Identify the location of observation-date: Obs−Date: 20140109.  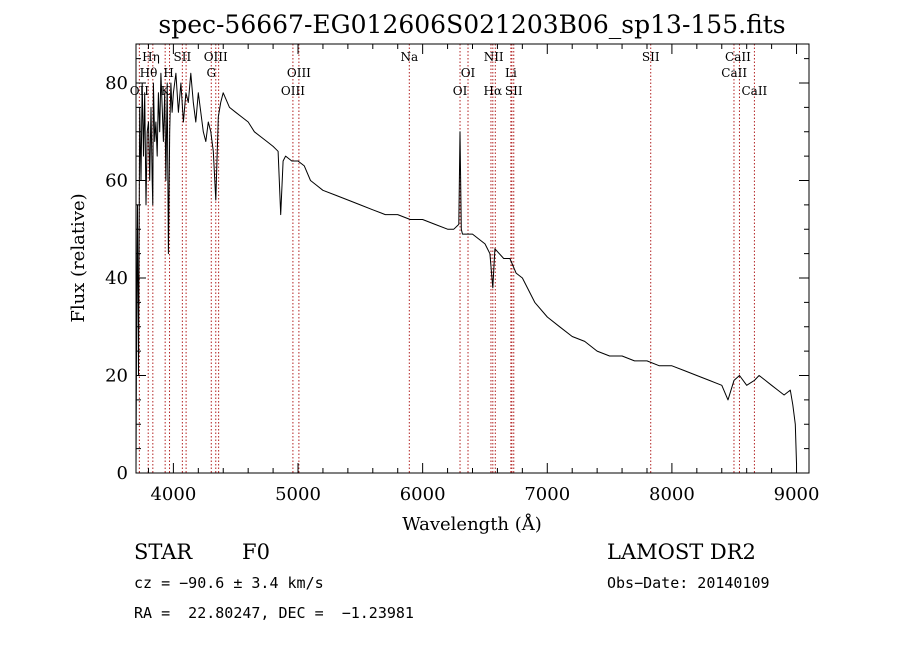
(688, 583).